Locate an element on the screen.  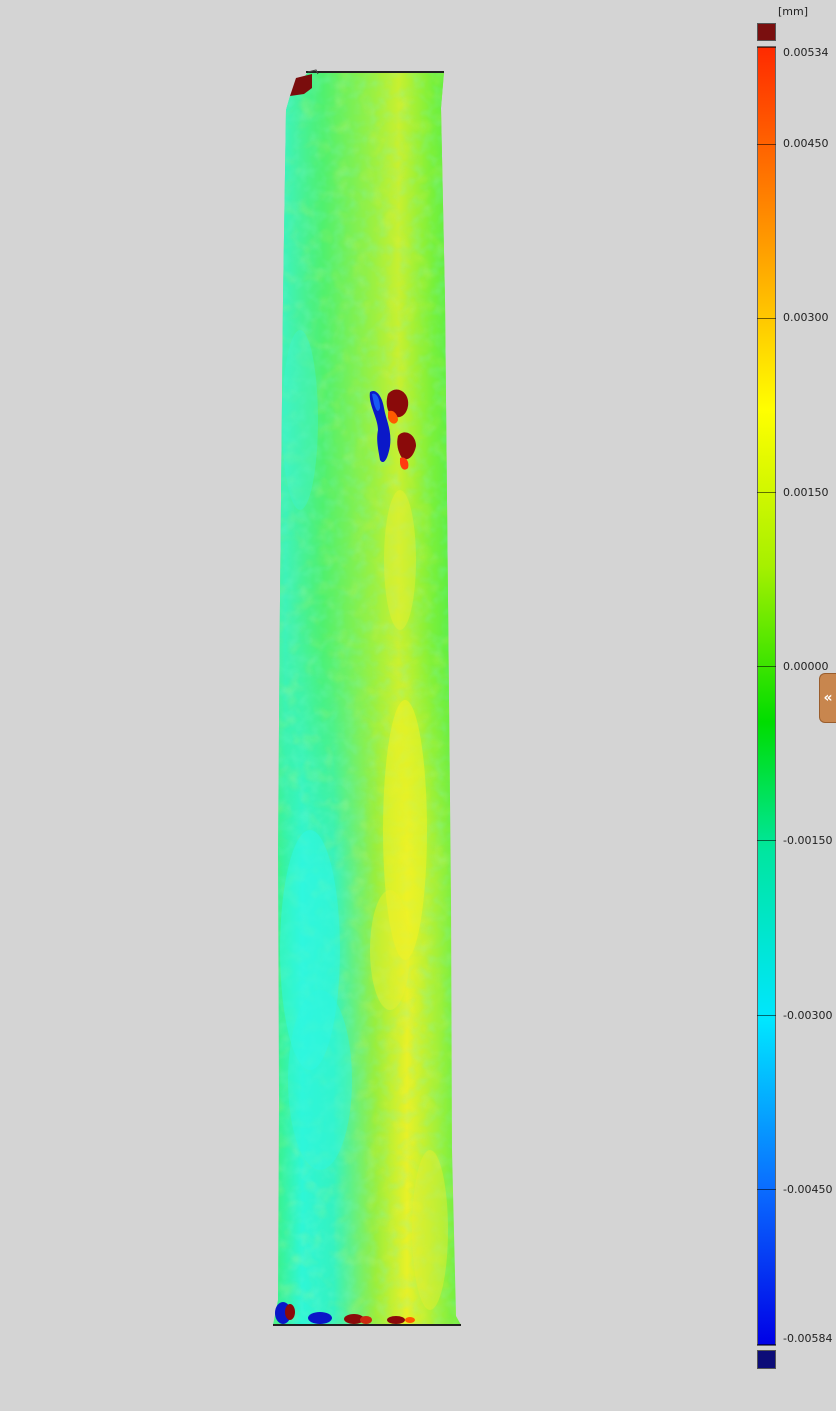
legend-label: 0.00450 is located at coordinates (806, 143).